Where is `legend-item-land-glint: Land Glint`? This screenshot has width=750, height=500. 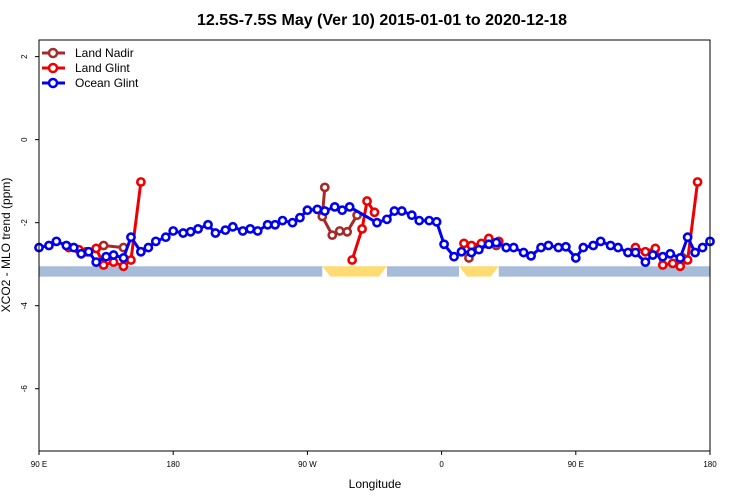 legend-item-land-glint: Land Glint is located at coordinates (86, 68).